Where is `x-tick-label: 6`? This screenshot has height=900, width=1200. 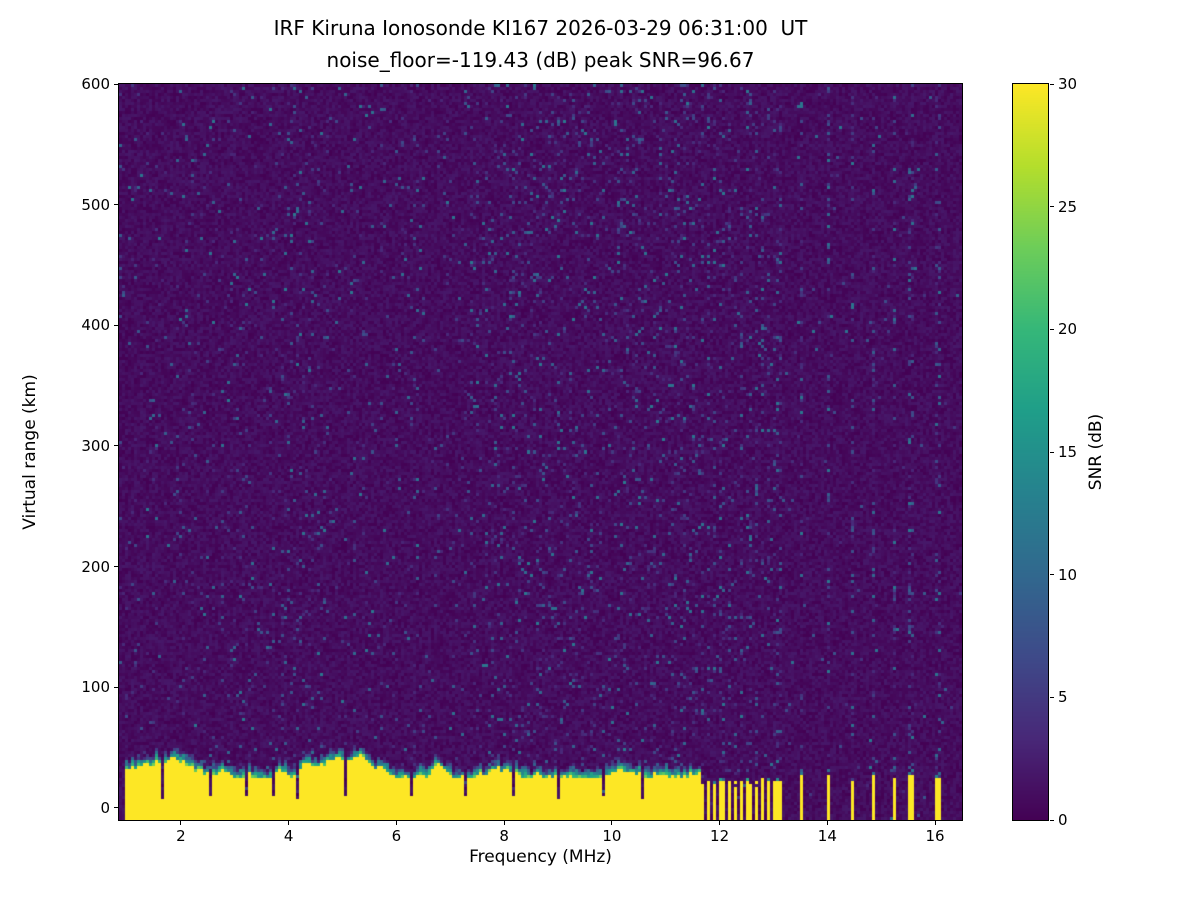
x-tick-label: 6 is located at coordinates (396, 836).